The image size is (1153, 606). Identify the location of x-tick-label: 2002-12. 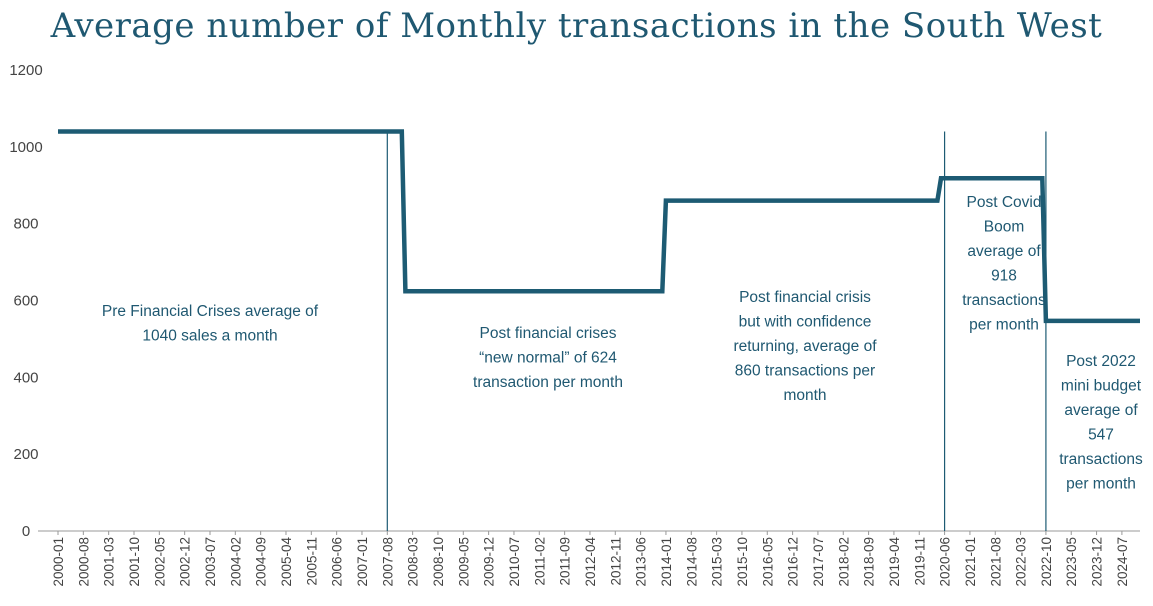
(185, 562).